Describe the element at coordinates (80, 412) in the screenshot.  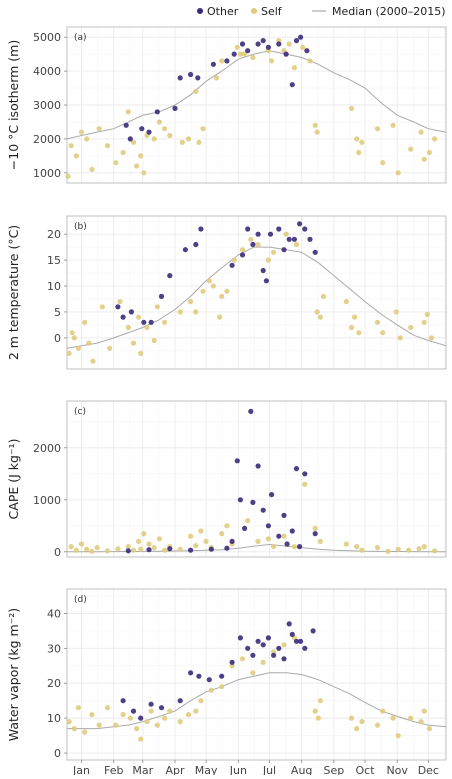
I see `panel-tag-3: (c)` at that location.